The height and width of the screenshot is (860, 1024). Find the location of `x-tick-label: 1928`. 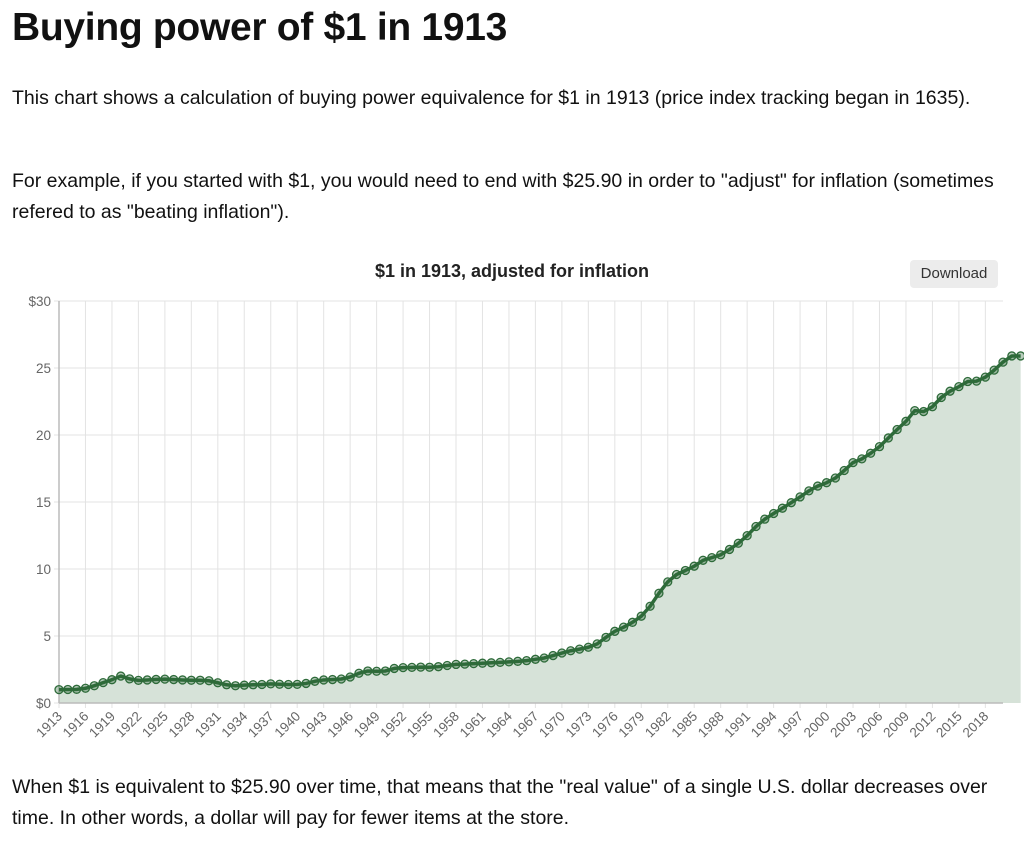

x-tick-label: 1928 is located at coordinates (182, 725).